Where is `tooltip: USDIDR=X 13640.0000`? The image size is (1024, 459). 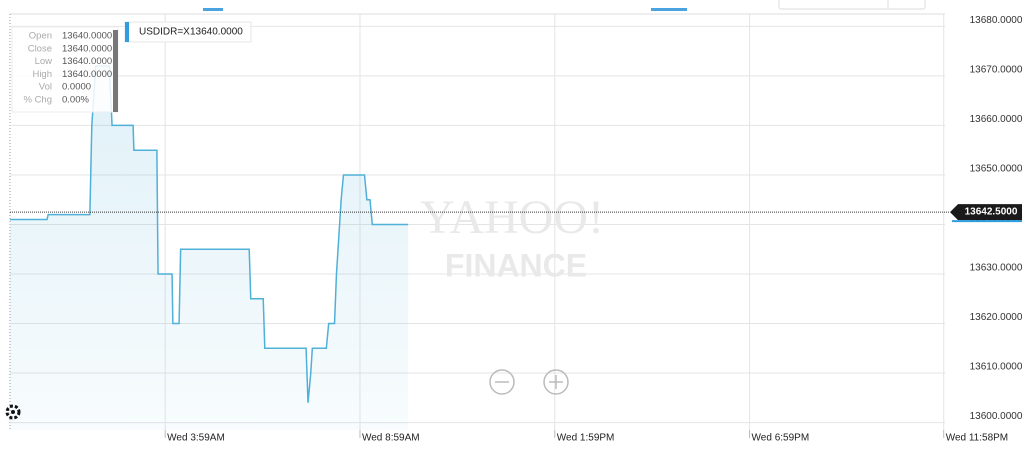
tooltip: USDIDR=X 13640.0000 is located at coordinates (188, 32).